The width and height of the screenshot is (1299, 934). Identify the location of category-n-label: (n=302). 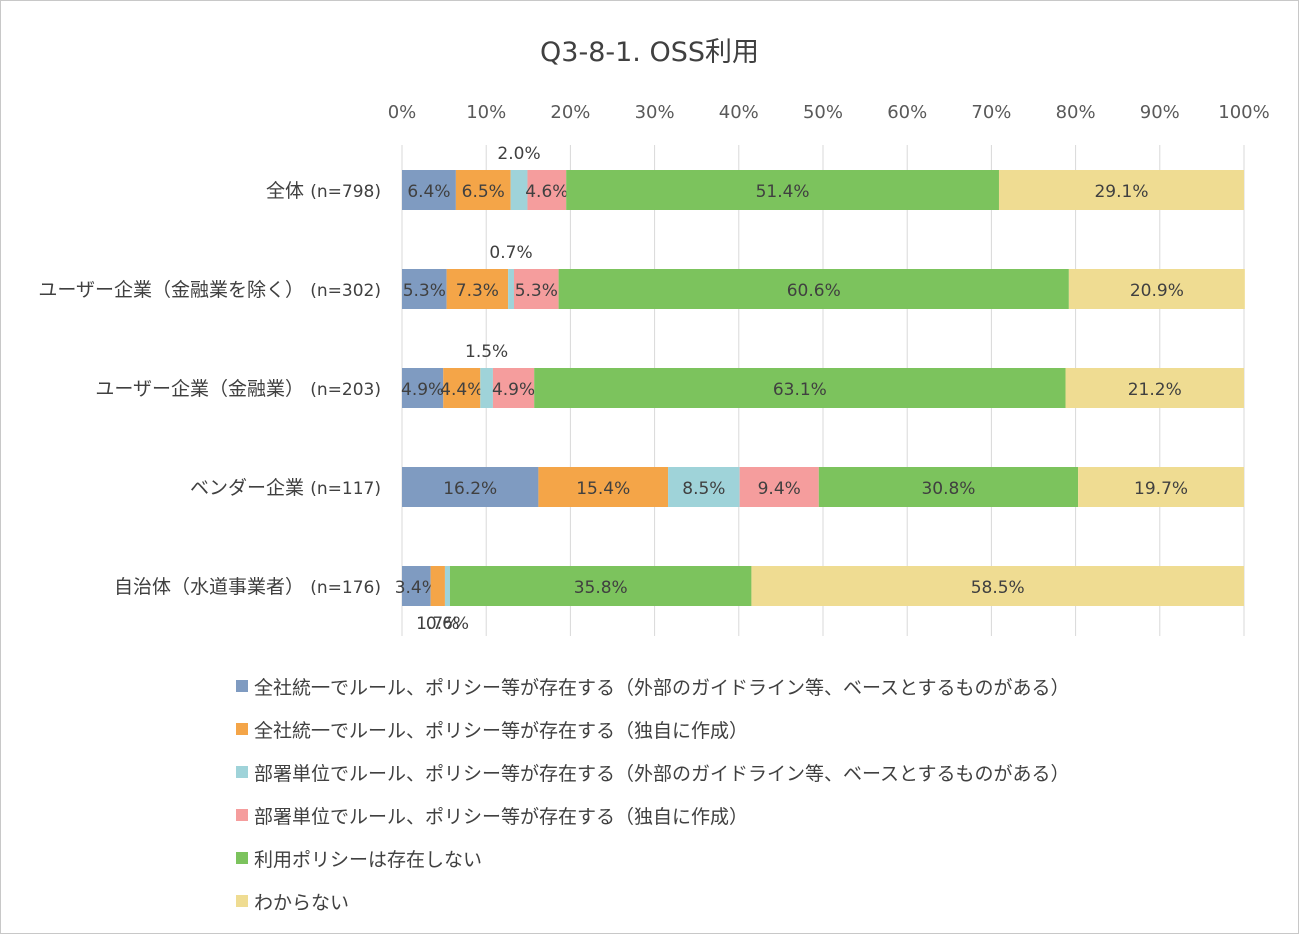
(345, 291).